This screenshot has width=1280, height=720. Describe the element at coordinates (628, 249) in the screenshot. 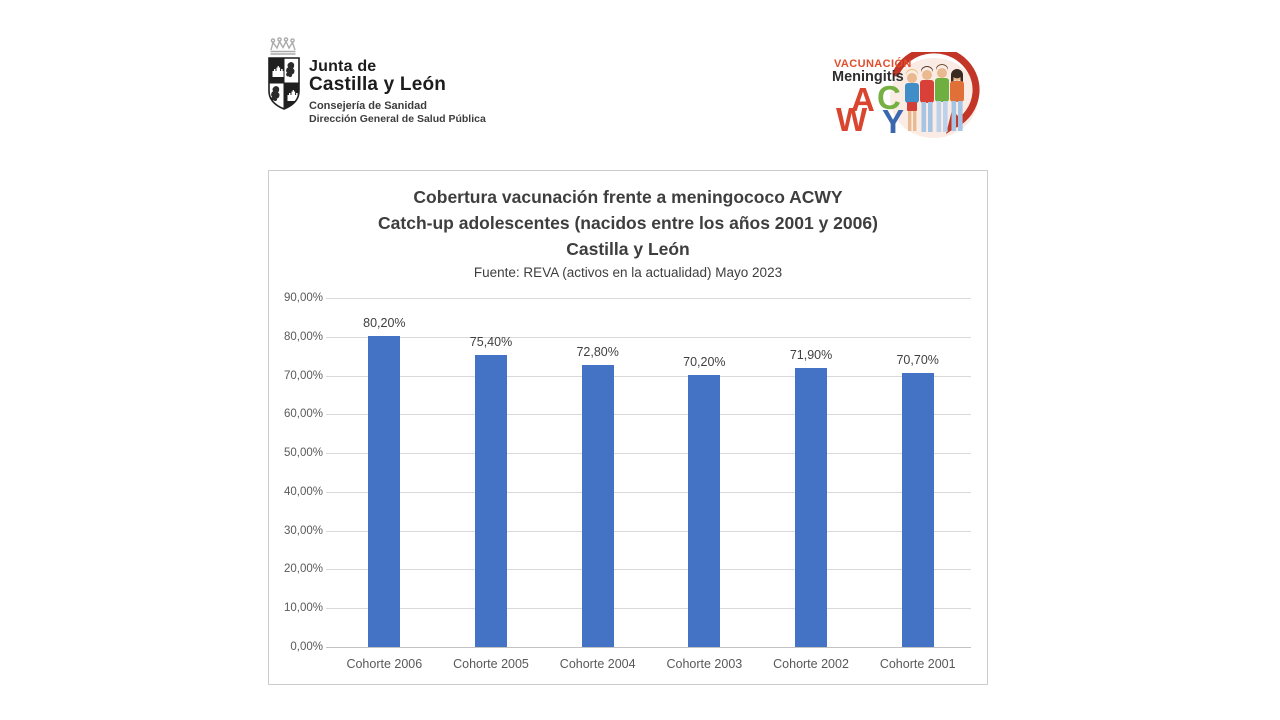

I see `chart-title-line3: Castilla y León` at that location.